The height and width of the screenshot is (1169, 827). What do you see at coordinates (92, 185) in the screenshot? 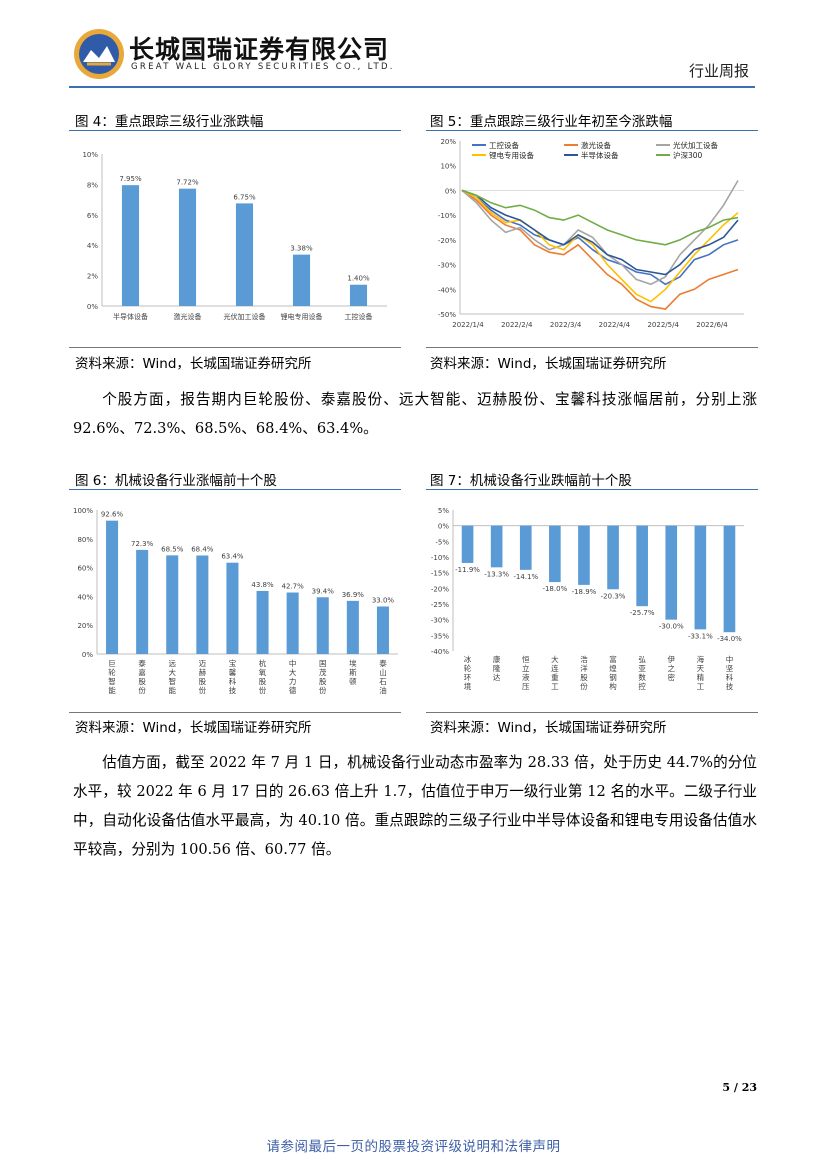
I see `fig4-ytick-label: 8%` at bounding box center [92, 185].